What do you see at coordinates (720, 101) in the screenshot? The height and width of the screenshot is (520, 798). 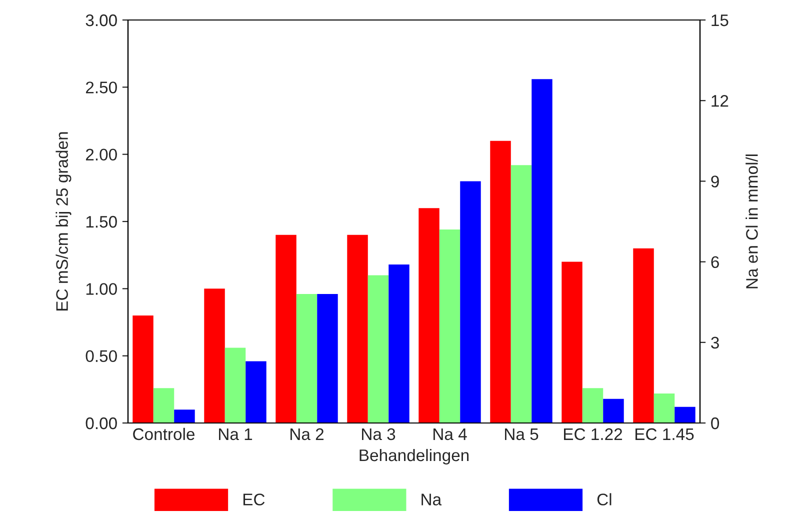 I see `y2-tick-label: 12` at bounding box center [720, 101].